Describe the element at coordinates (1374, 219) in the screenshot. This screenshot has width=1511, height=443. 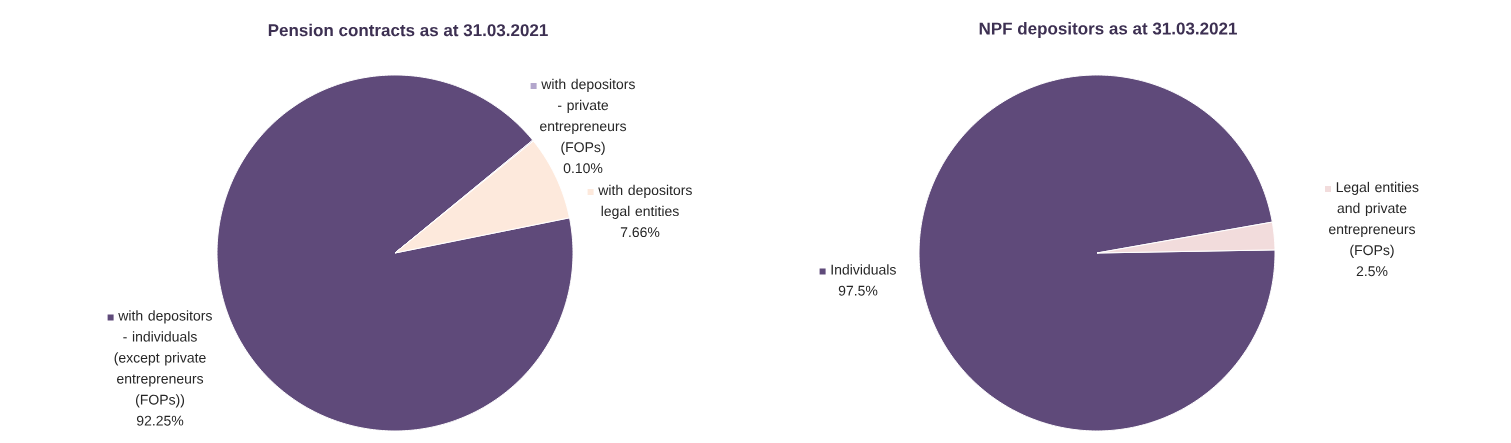
I see `legend-label: Legal entities and private entrepreneurs (FOPs)` at that location.